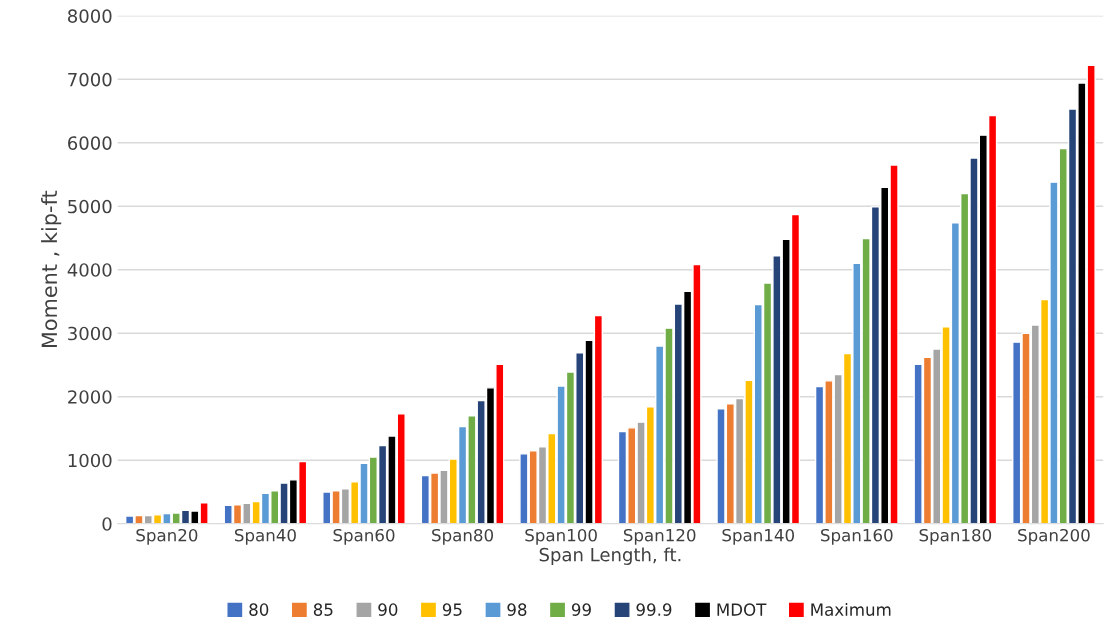 The width and height of the screenshot is (1120, 631). Describe the element at coordinates (90, 143) in the screenshot. I see `y-tick-label: 6000` at that location.